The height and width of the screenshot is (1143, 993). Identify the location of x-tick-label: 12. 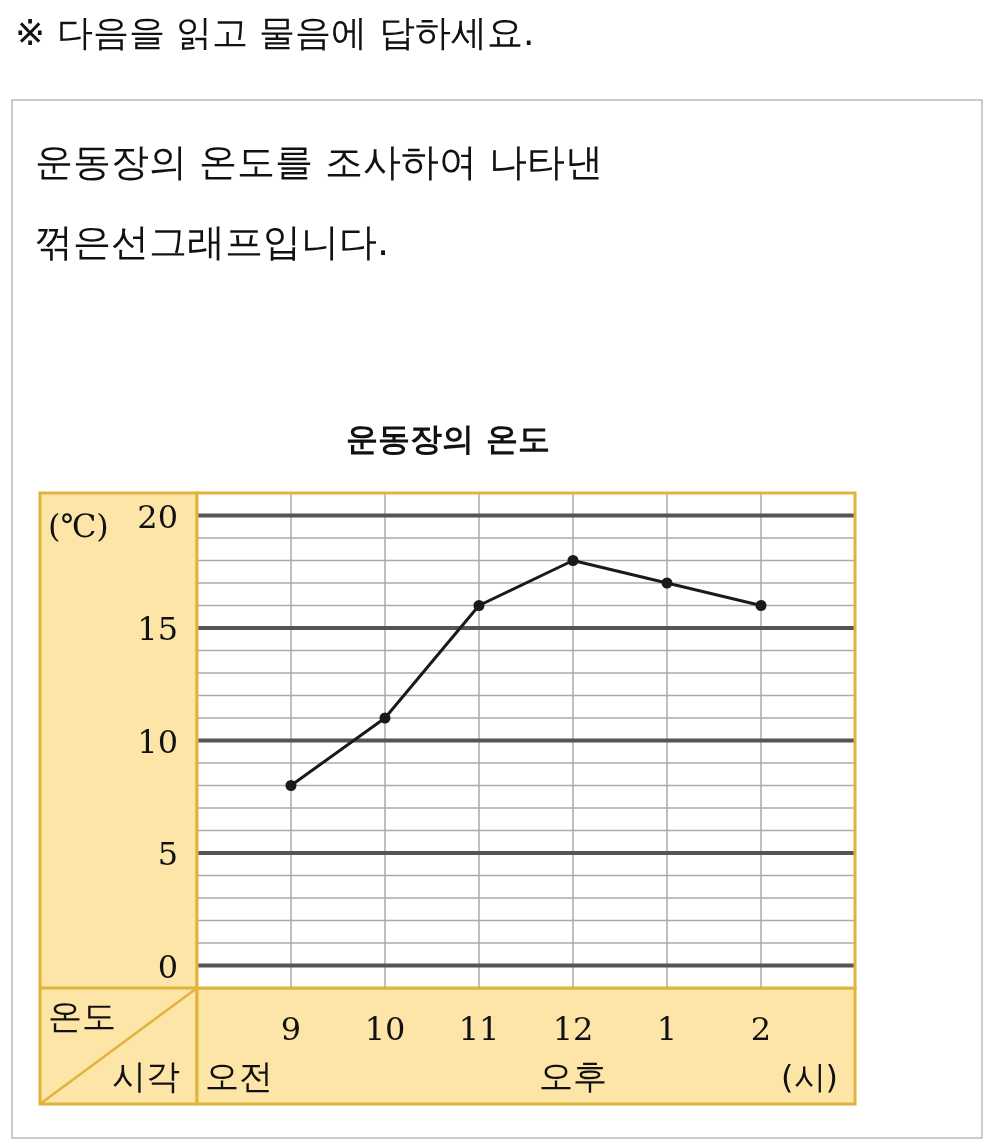
(573, 1029).